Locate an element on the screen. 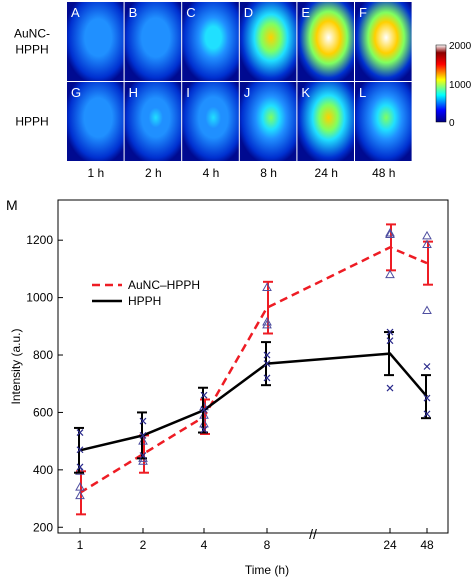  y-axis-label: Intensity (a.u.) is located at coordinates (16, 366).